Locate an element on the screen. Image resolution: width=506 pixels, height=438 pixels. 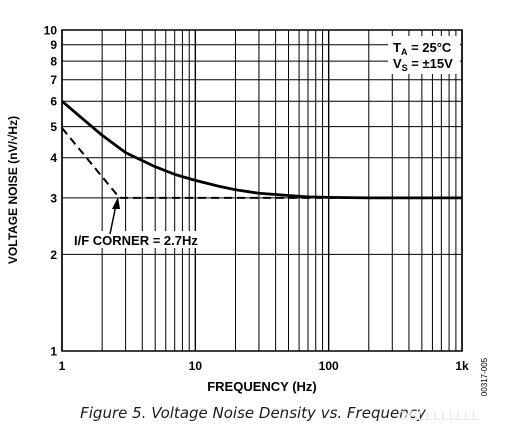
y-tick-label: 9 is located at coordinates (53, 45).